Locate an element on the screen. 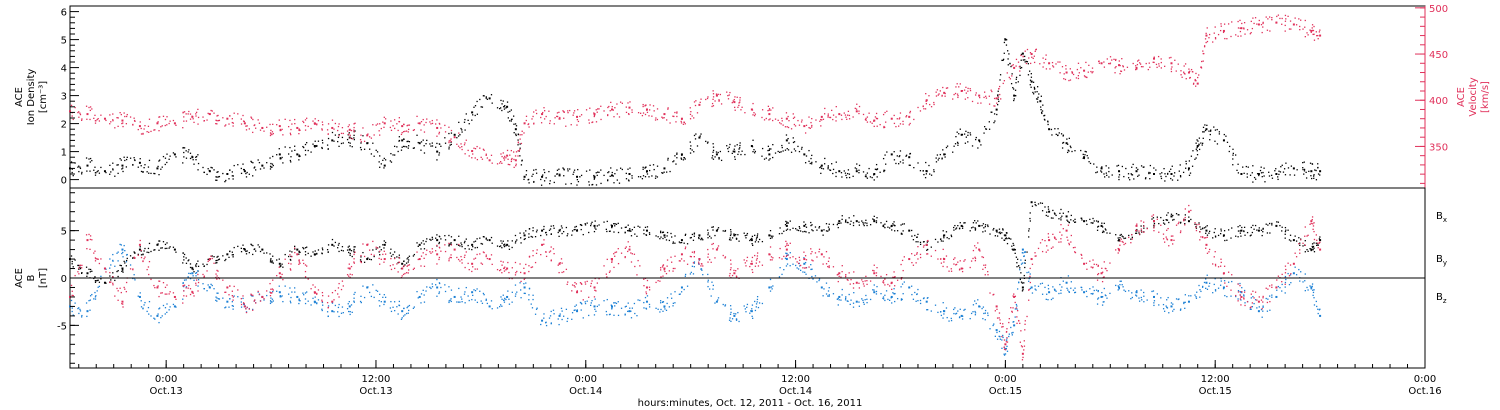 This screenshot has width=1500, height=410. bx-point is located at coordinates (489, 240).